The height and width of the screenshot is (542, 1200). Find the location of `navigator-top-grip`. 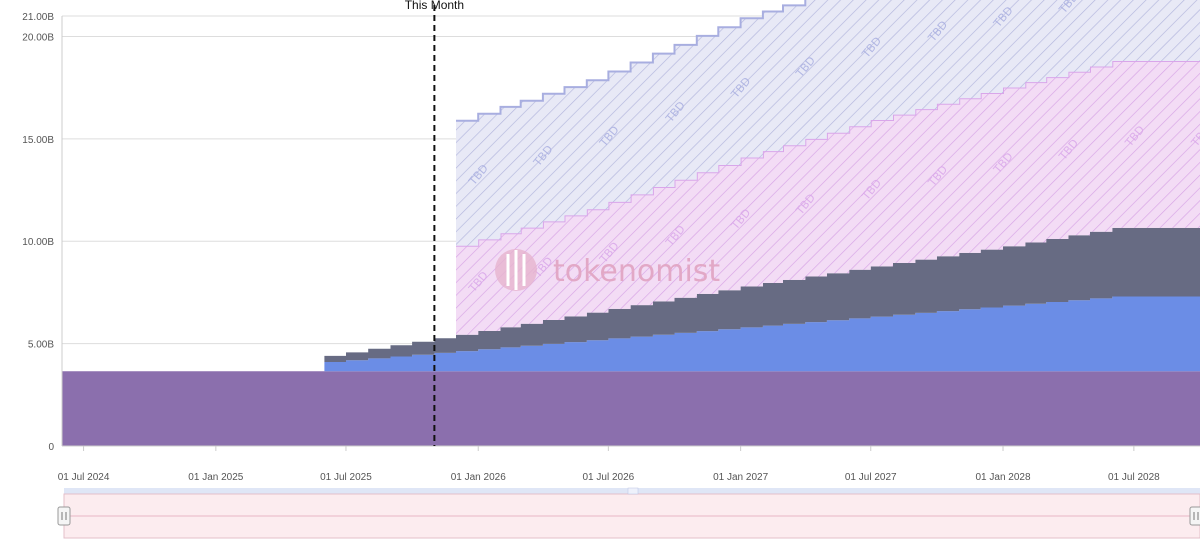

navigator-top-grip is located at coordinates (633, 491).